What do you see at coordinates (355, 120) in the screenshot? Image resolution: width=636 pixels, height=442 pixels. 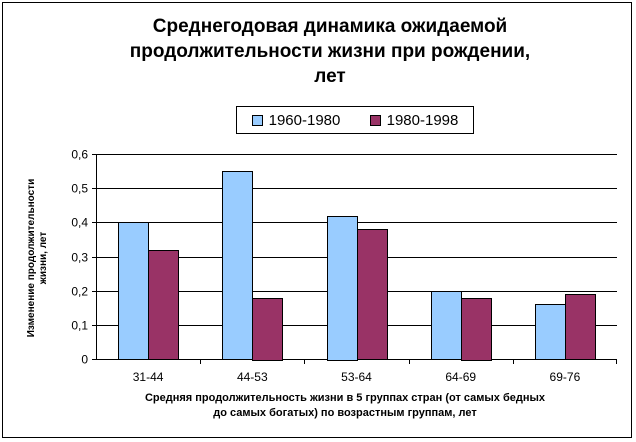 I see `chart-legend: 1960-1980 1980-1998` at bounding box center [355, 120].